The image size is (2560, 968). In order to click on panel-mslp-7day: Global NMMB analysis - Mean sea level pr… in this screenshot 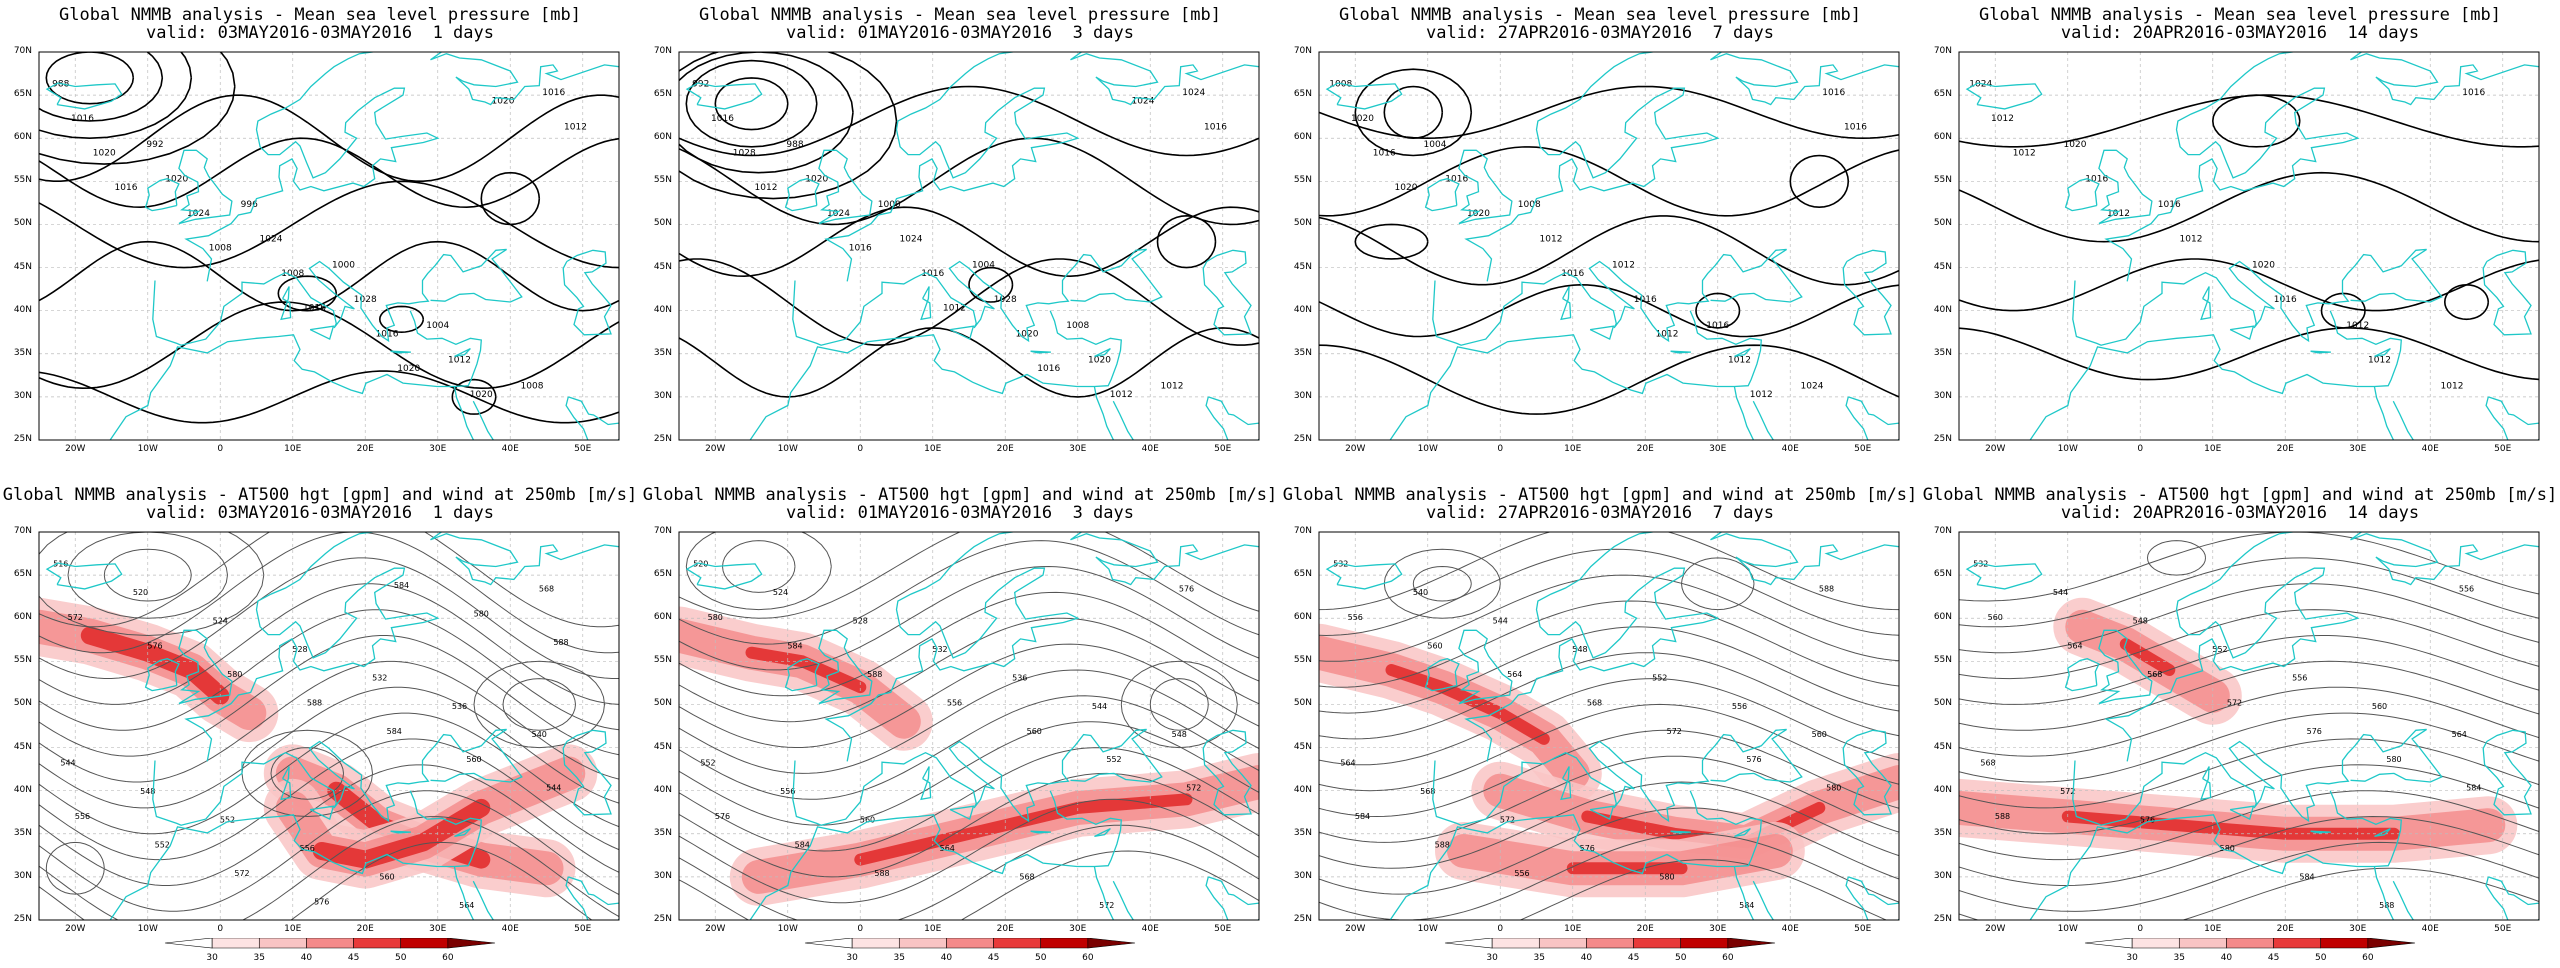, I will do `click(1600, 227)`.